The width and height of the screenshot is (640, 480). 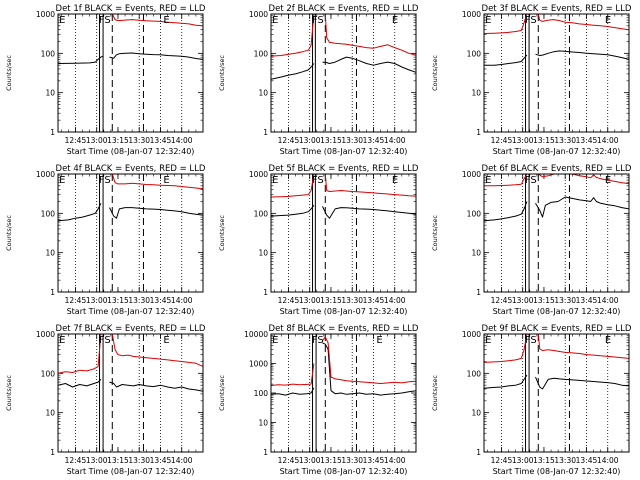 I want to click on panel-title: Det 8f BLACK = Events, RED = LLD, so click(x=344, y=329).